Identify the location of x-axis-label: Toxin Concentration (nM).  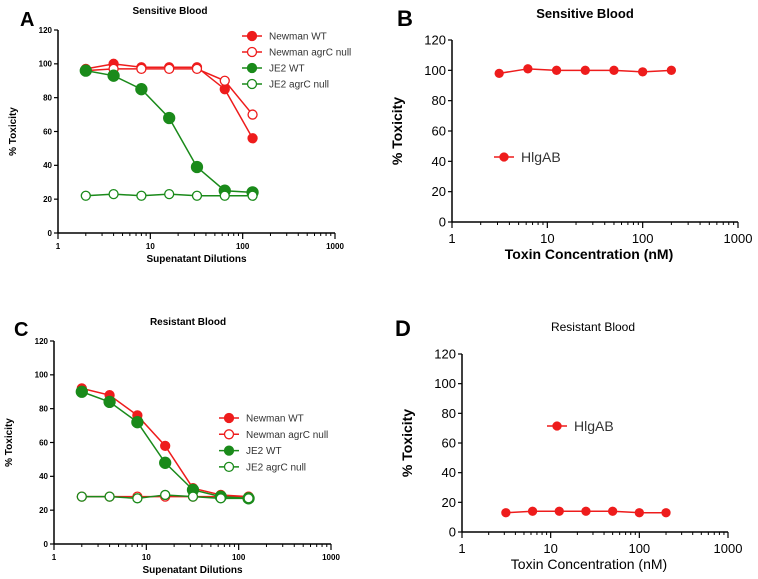
(589, 564).